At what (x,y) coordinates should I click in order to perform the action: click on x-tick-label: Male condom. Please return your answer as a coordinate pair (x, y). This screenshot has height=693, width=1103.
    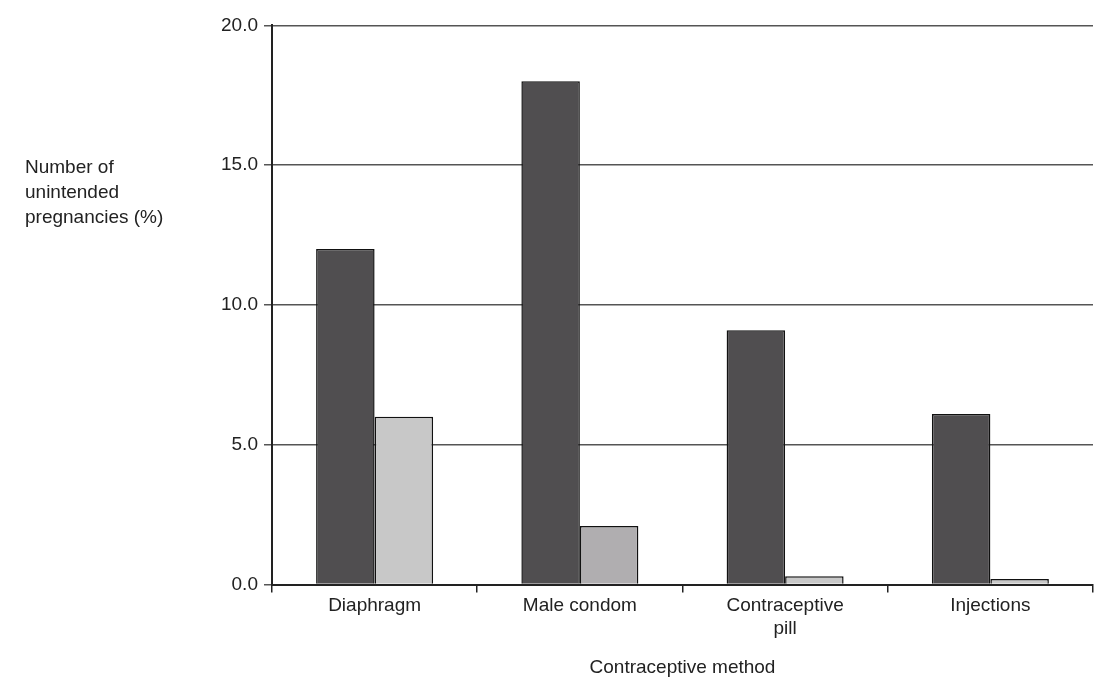
    Looking at the image, I should click on (579, 605).